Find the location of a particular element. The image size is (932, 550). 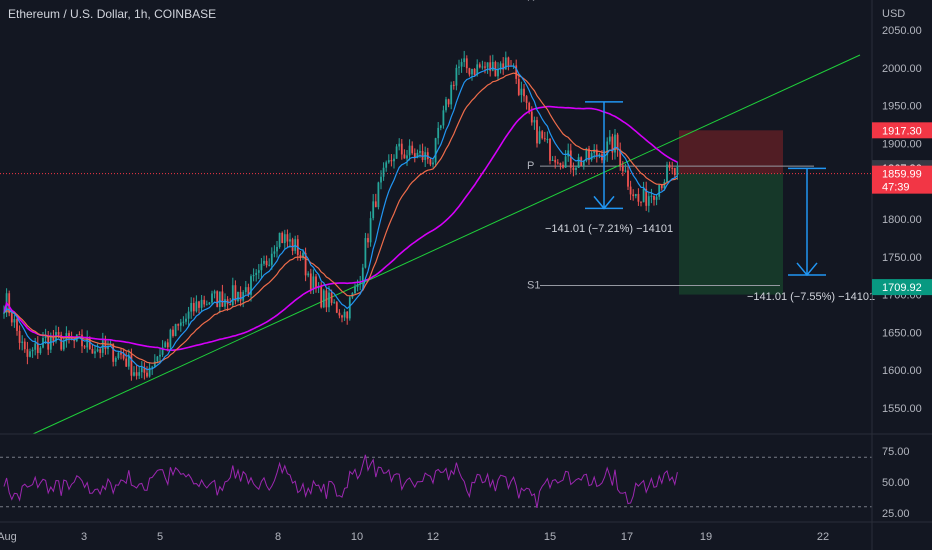

take-profit-zone is located at coordinates (731, 234).